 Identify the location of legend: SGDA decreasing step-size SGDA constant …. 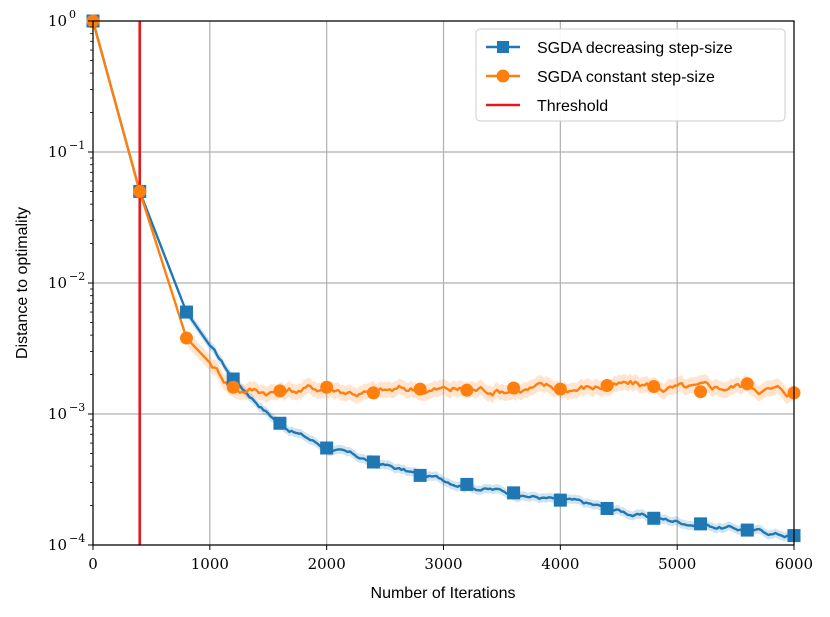
(630, 75).